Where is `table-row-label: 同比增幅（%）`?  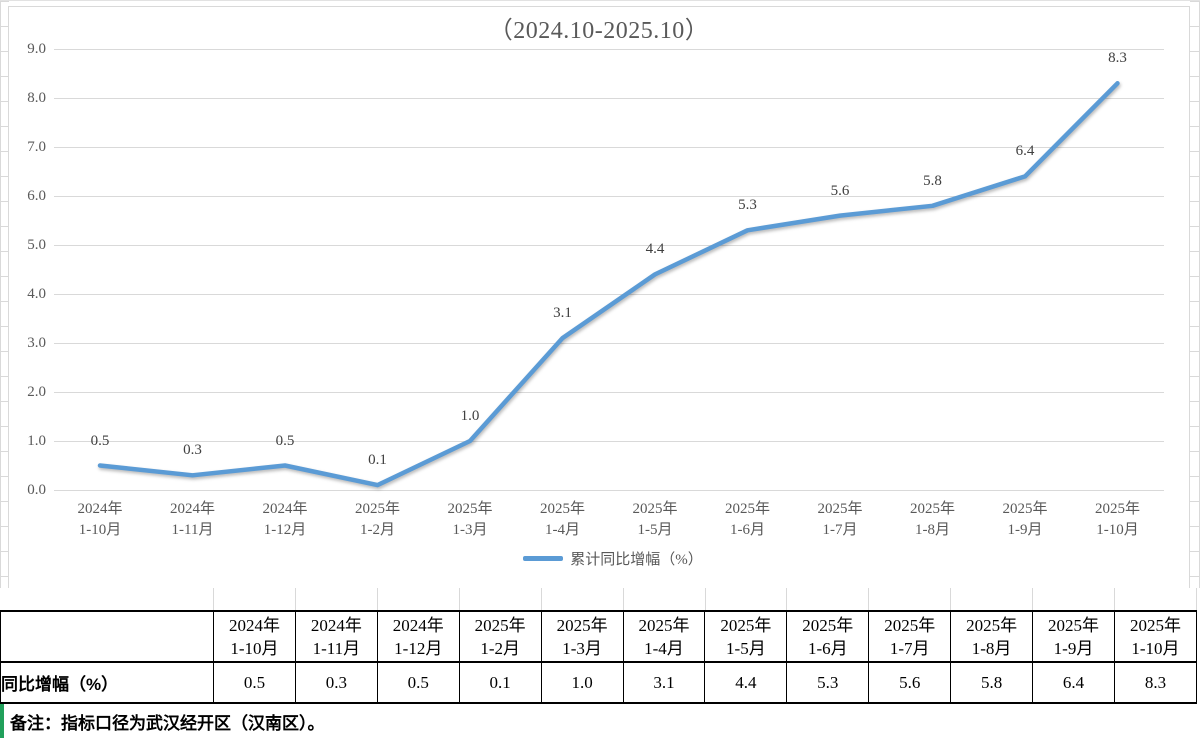 table-row-label: 同比增幅（%） is located at coordinates (107, 682).